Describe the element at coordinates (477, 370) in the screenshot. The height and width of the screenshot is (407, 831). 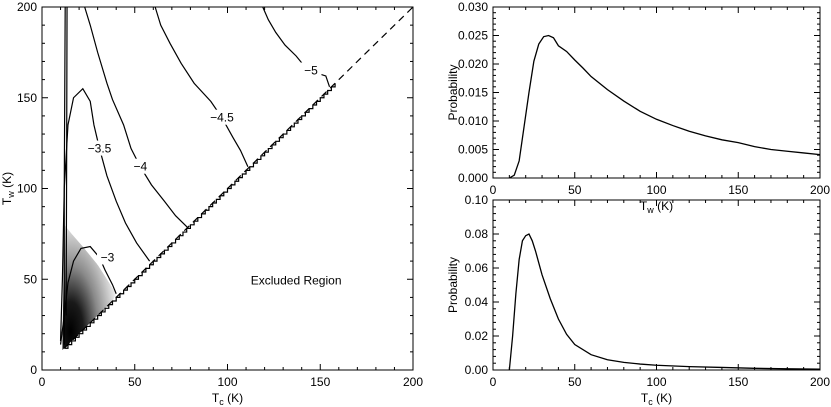
I see `y-tick-label: 0.00` at that location.